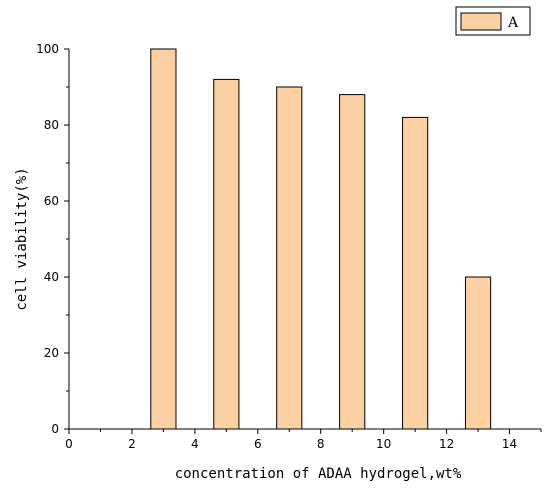 This screenshot has height=488, width=550. What do you see at coordinates (258, 444) in the screenshot?
I see `x-tick-label: 6` at bounding box center [258, 444].